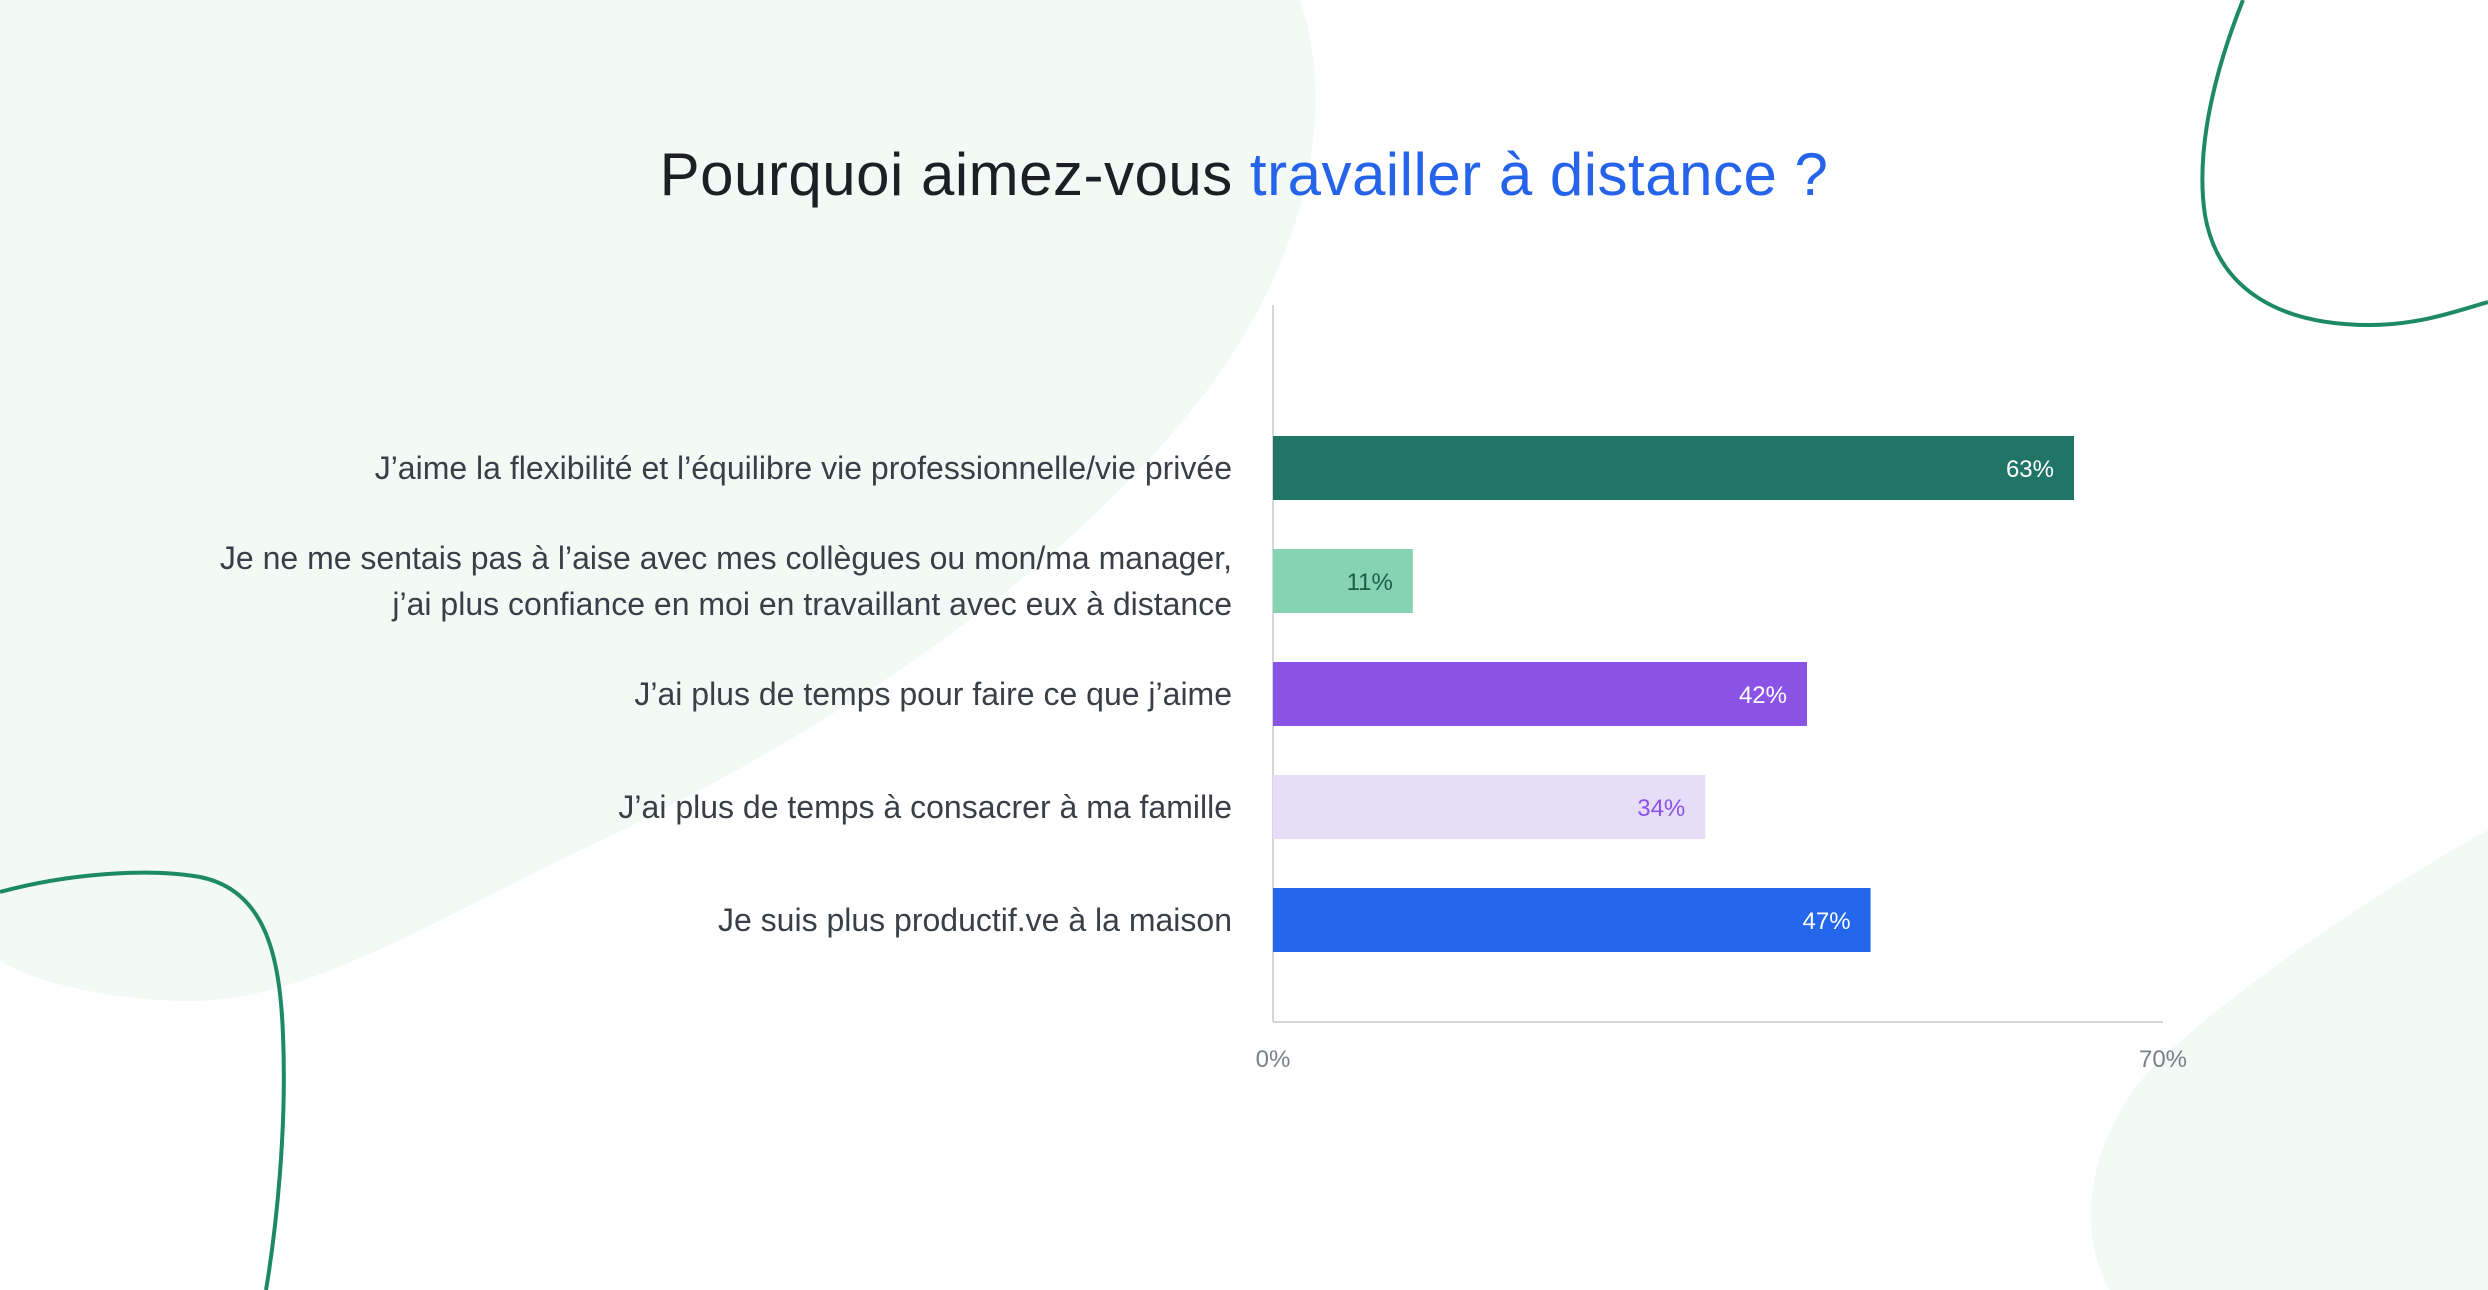  I want to click on title-text: Pourquoi aimez-vous, so click(954, 174).